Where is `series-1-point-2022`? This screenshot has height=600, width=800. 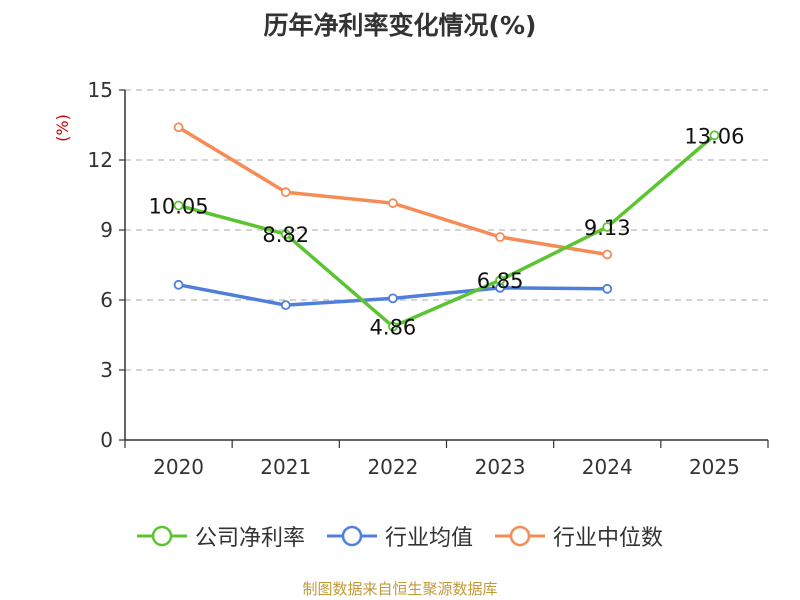
series-1-point-2022 is located at coordinates (393, 298).